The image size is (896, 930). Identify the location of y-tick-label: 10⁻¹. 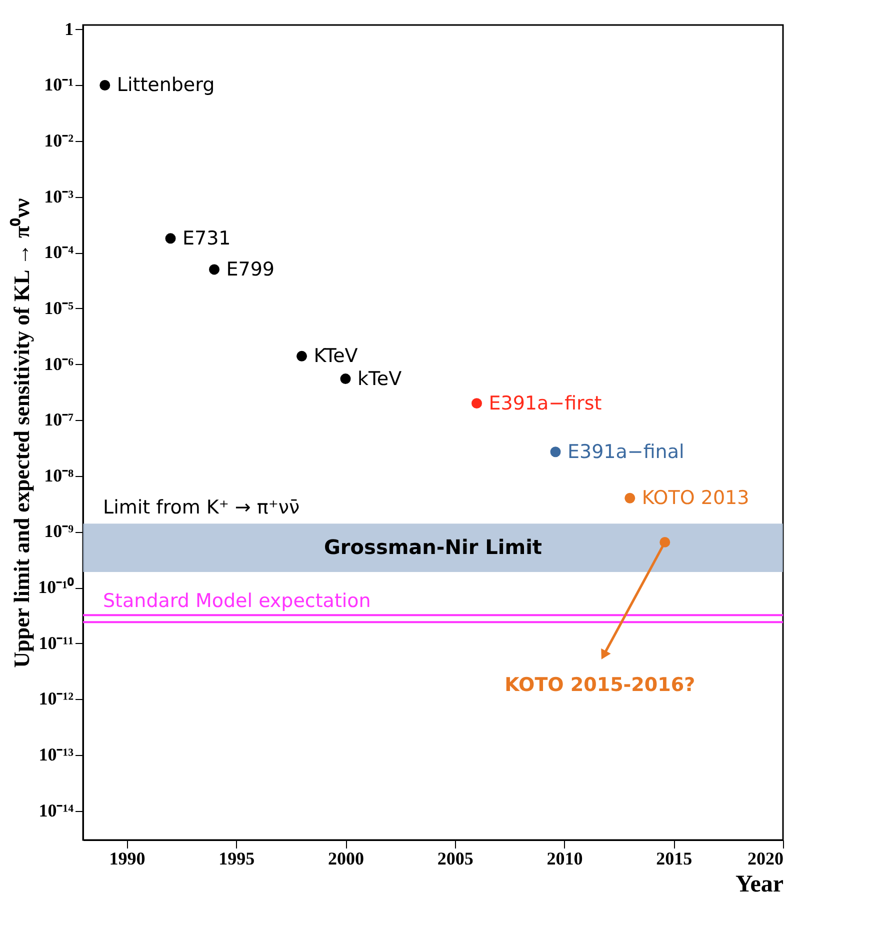
(59, 84).